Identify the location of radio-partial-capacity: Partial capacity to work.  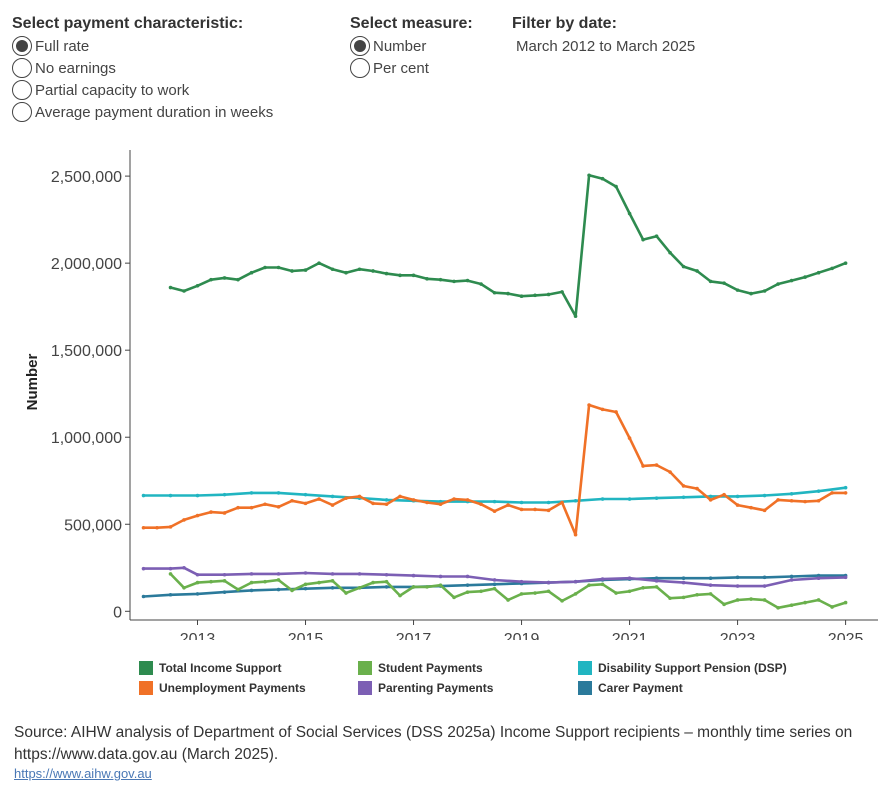
(100, 90).